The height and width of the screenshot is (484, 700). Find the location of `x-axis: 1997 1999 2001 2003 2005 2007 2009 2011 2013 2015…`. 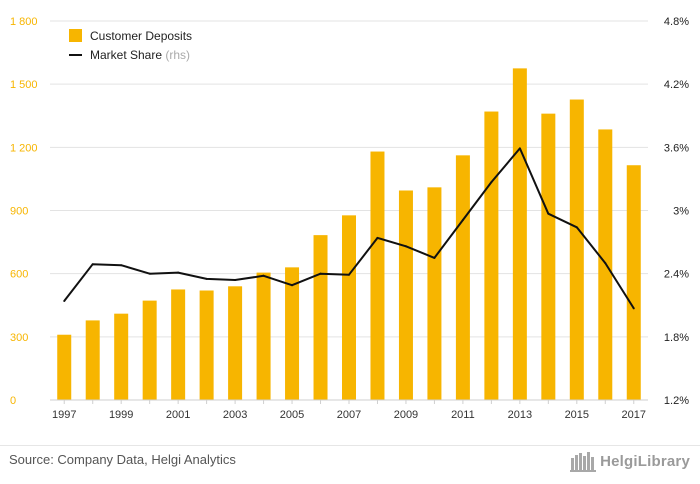

x-axis: 1997 1999 2001 2003 2005 2007 2009 2011 2013 2015… is located at coordinates (349, 410).